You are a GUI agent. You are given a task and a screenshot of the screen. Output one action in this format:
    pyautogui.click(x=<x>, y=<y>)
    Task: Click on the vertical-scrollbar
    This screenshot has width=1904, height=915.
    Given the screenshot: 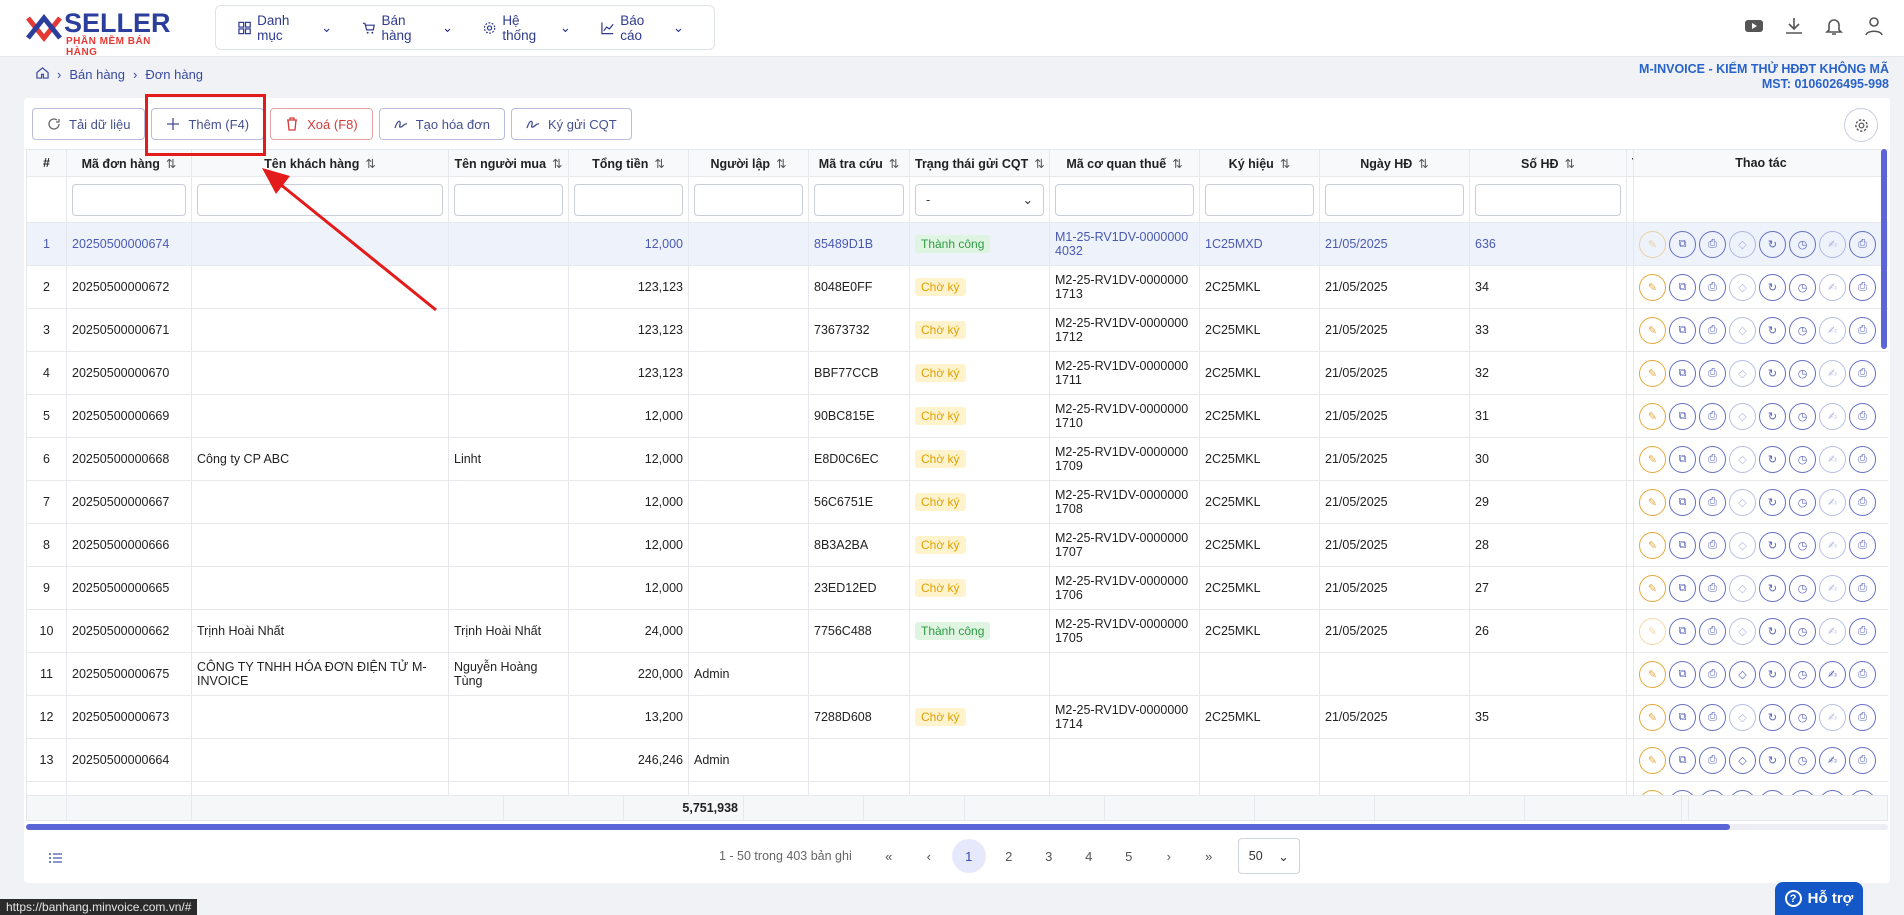 What is the action you would take?
    pyautogui.click(x=1884, y=249)
    